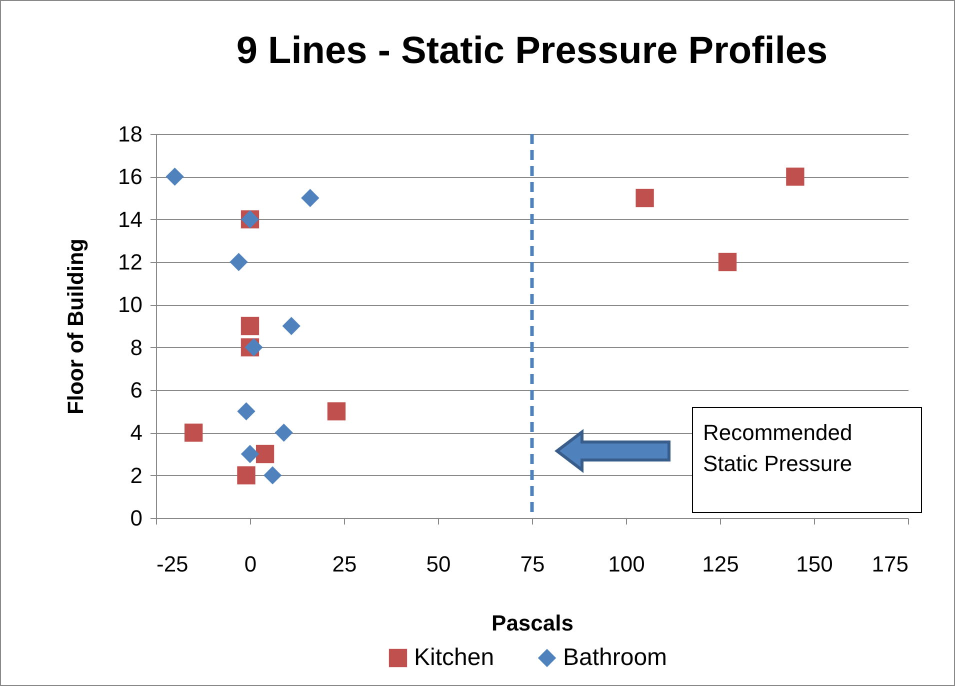 The width and height of the screenshot is (955, 686). What do you see at coordinates (130, 219) in the screenshot?
I see `y-tick-label: 14` at bounding box center [130, 219].